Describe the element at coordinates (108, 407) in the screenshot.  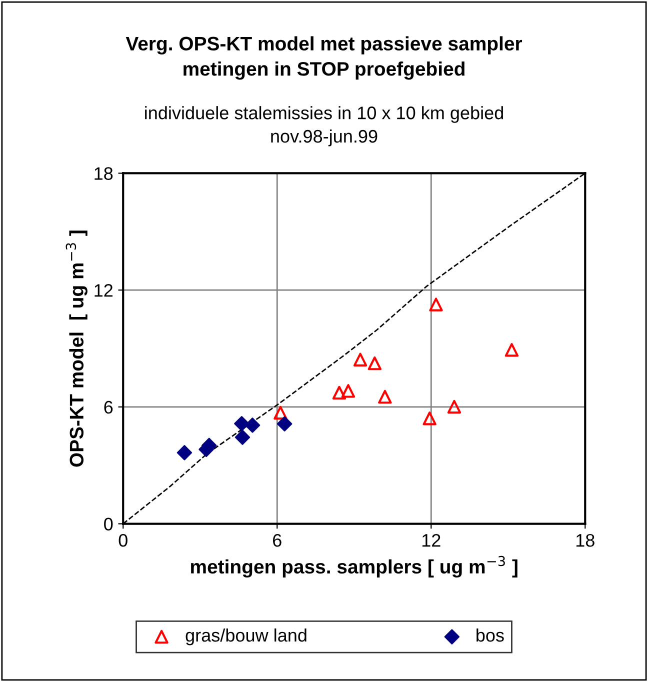
I see `y-tick-label: 6` at that location.